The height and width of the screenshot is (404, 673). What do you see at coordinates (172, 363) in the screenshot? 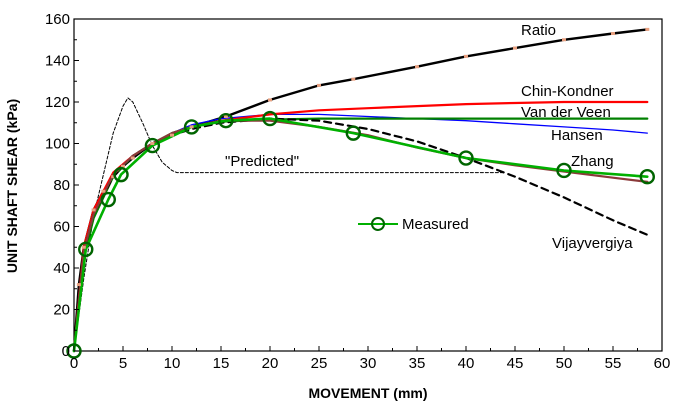
I see `x-tick-label: 10` at bounding box center [172, 363].